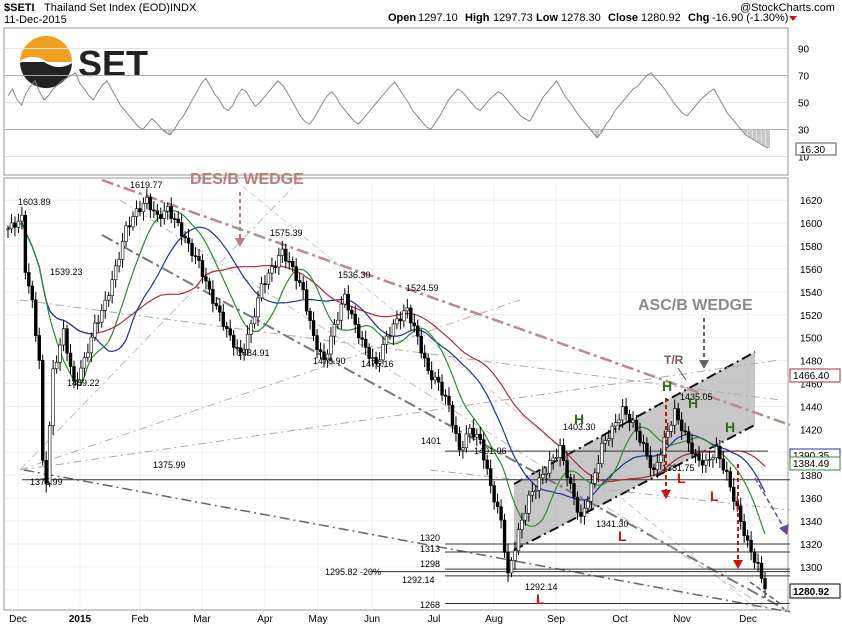 The height and width of the screenshot is (625, 842). I want to click on price-tick-label: 1460, so click(811, 385).